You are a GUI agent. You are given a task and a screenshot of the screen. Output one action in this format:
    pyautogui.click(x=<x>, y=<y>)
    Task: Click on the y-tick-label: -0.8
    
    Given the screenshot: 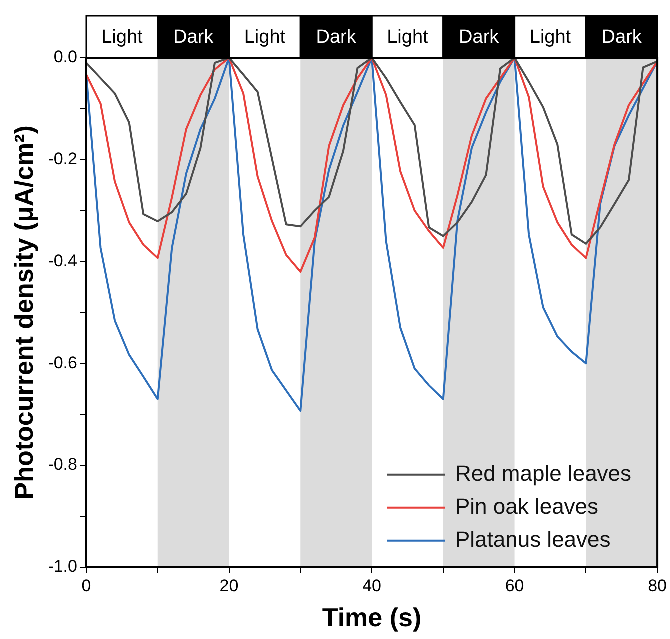 What is the action you would take?
    pyautogui.click(x=63, y=464)
    